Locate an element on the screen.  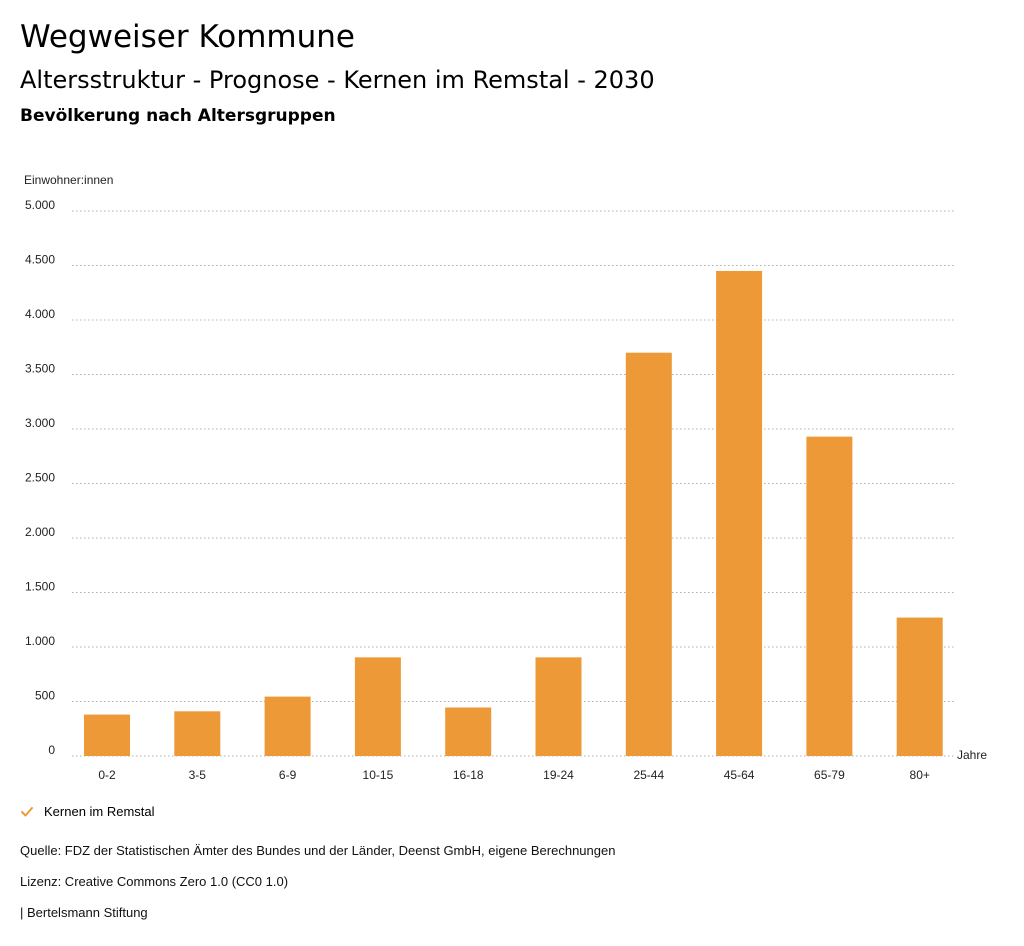
publisher-note: | Bertelsmann Stiftung is located at coordinates (84, 912).